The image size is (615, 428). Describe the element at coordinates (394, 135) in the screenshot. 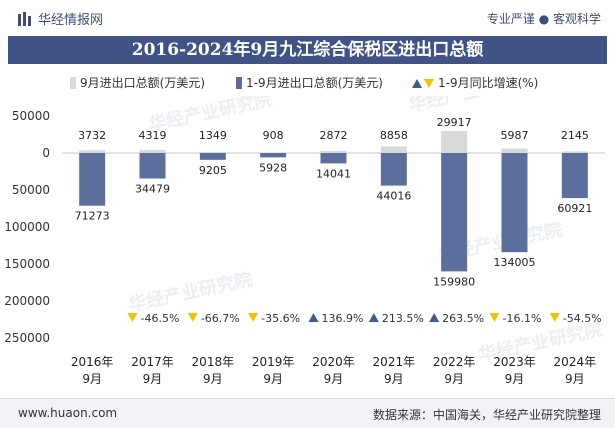

I see `data-label-september: 8858` at that location.